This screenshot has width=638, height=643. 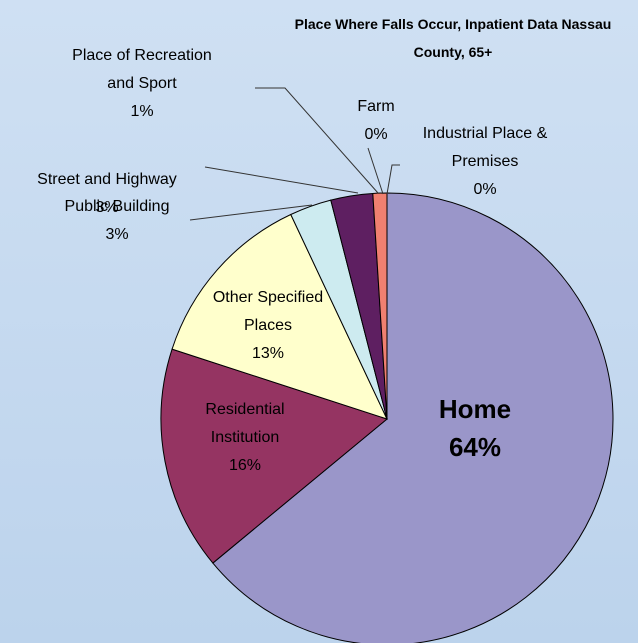 I want to click on slice-label: Farm 0%, so click(x=376, y=121).